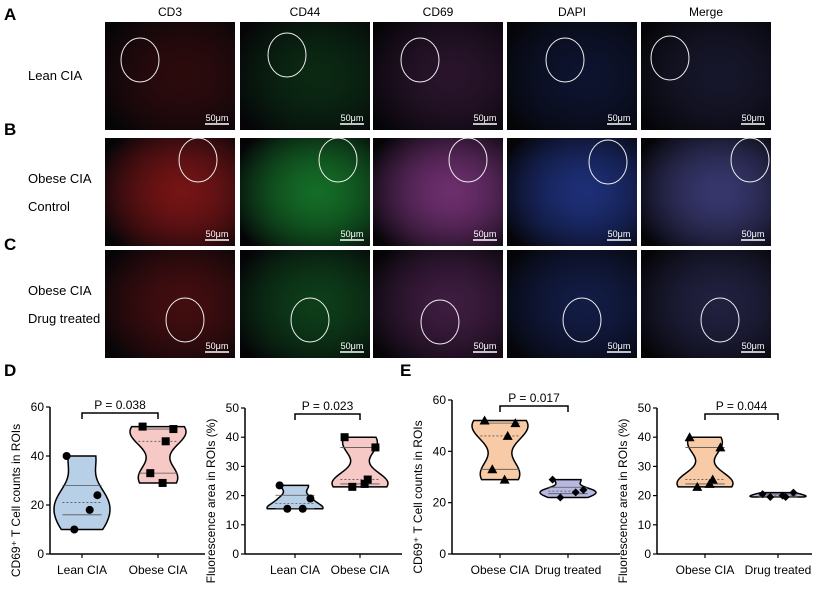 This screenshot has width=824, height=592. Describe the element at coordinates (623, 501) in the screenshot. I see `y-axis-label: Fluorescence area in ROIs (%)` at that location.